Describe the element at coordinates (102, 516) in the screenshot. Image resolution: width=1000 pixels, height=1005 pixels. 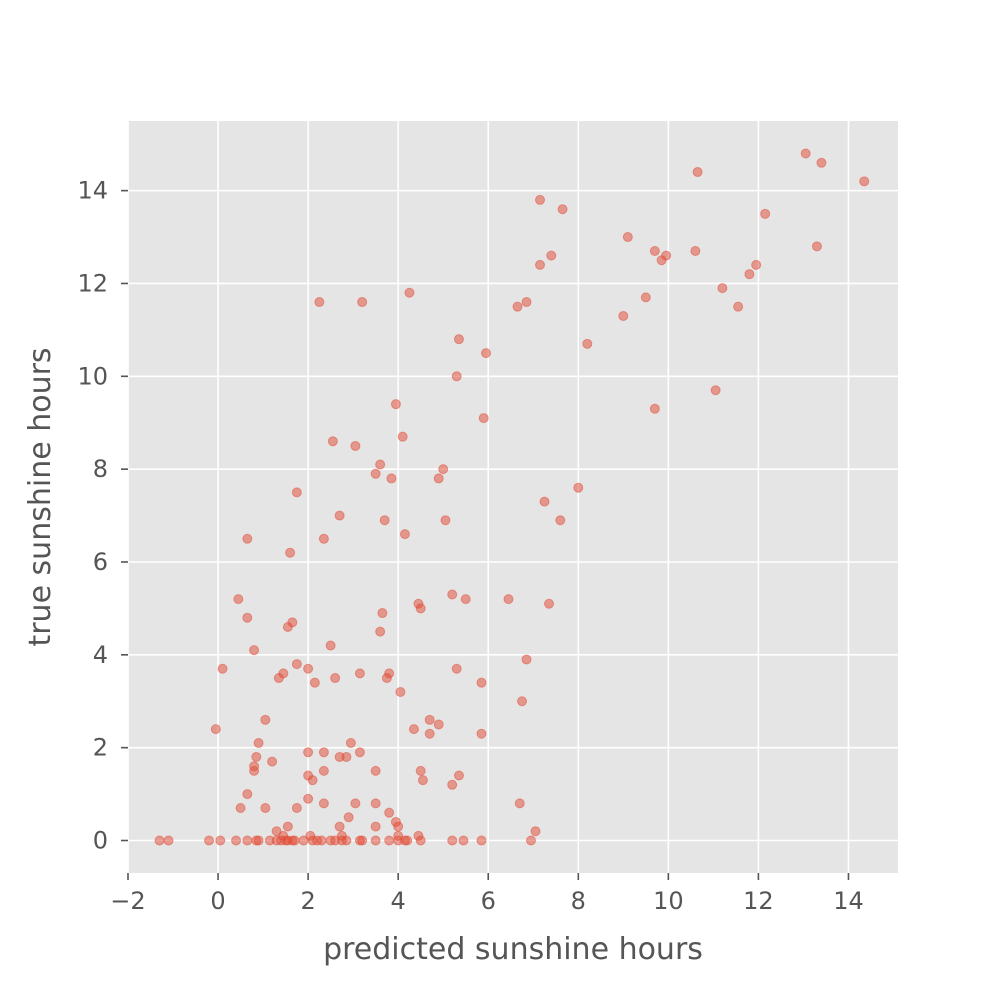
I see `y-axis-ticks: 0 2 4 6 8 10 12 14` at that location.